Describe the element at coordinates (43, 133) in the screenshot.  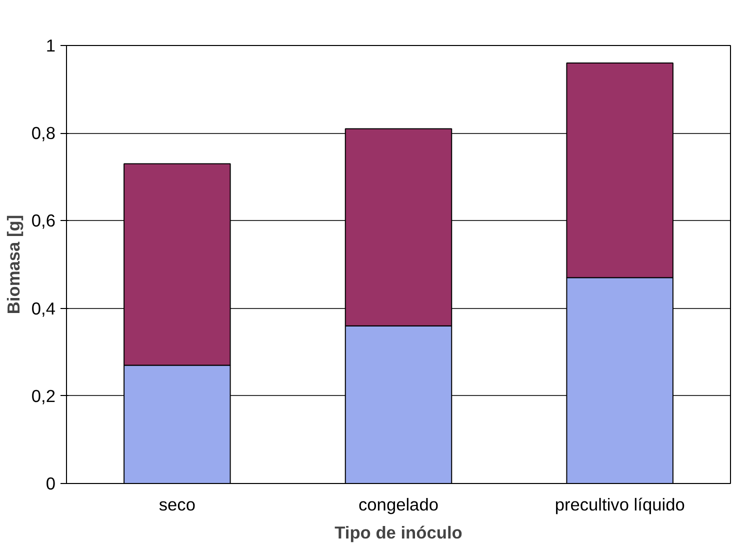
I see `y-tick-label: 0,8` at that location.